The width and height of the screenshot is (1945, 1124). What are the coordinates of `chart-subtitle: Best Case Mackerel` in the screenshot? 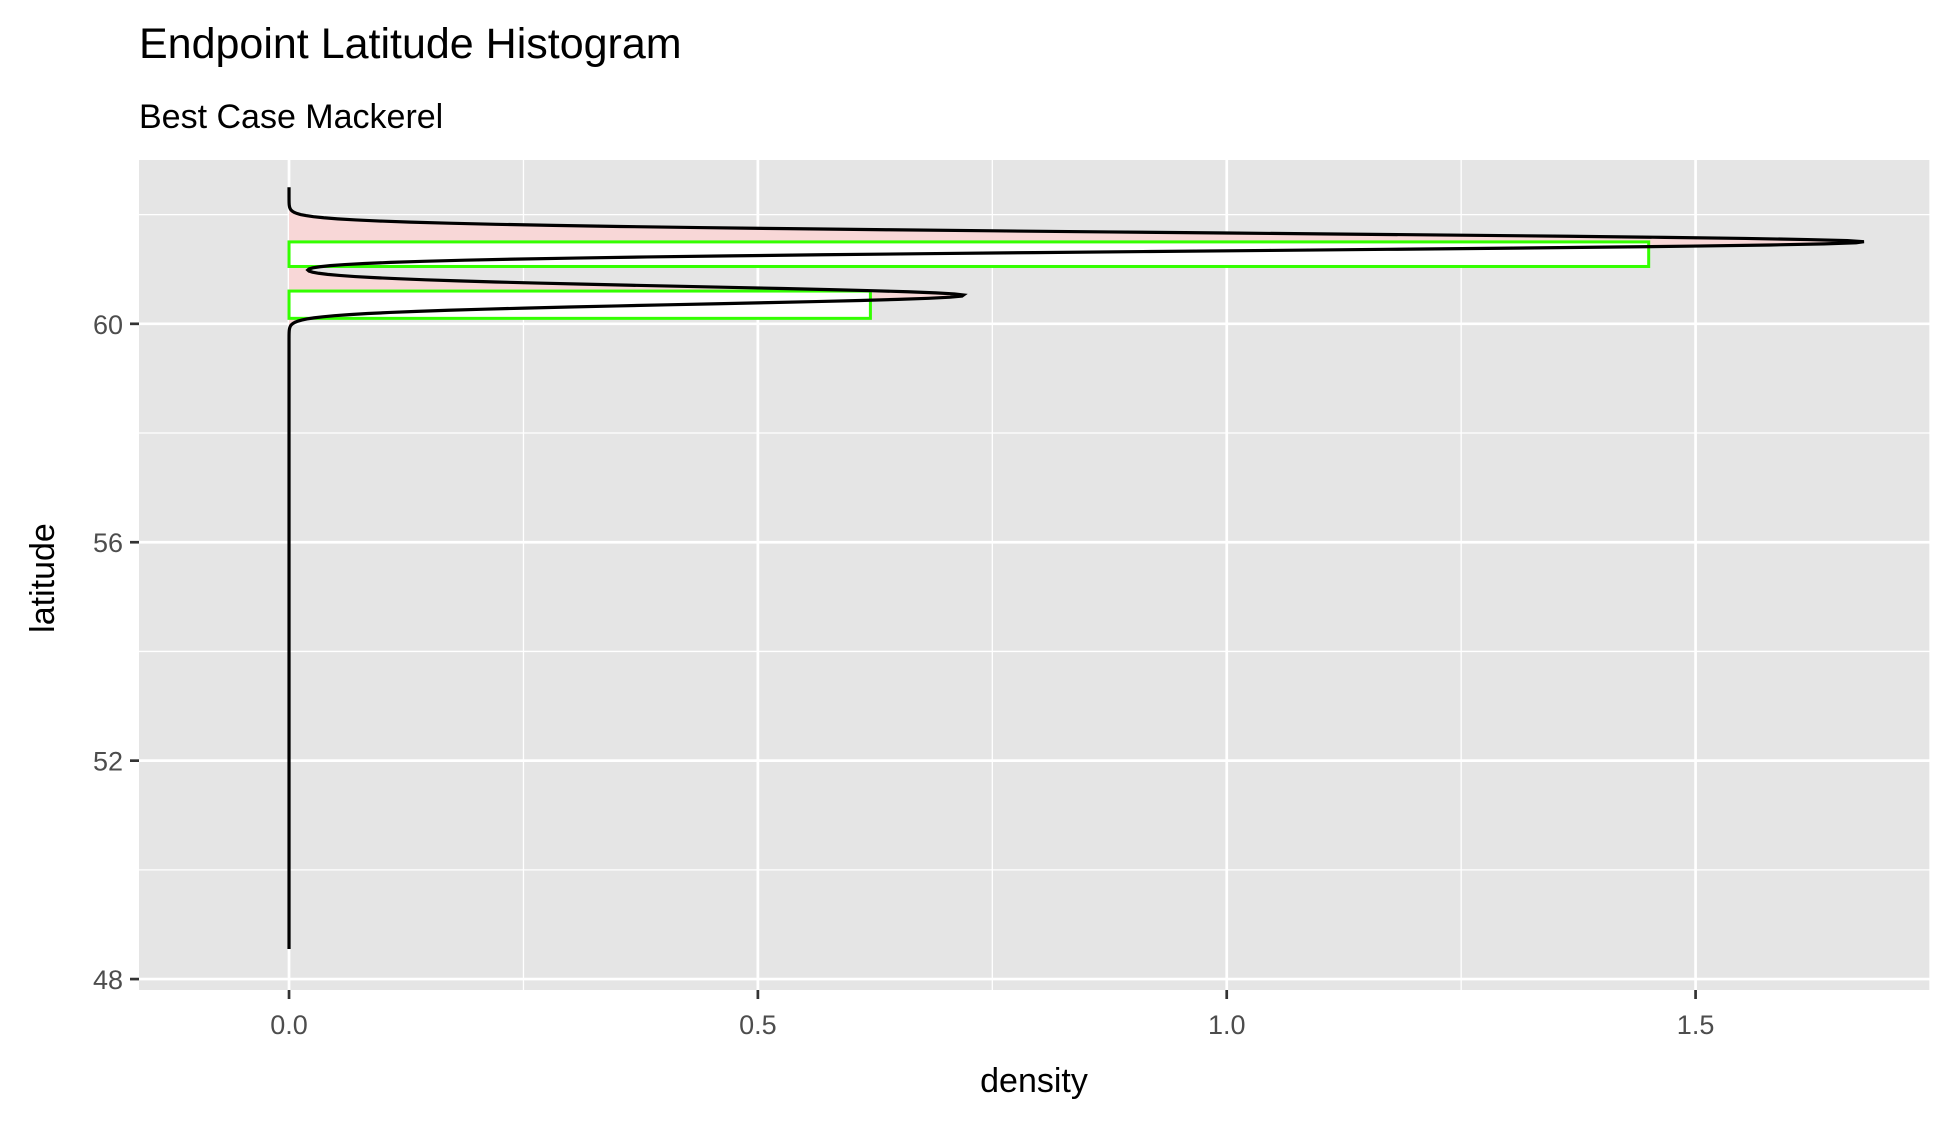 It's located at (291, 117).